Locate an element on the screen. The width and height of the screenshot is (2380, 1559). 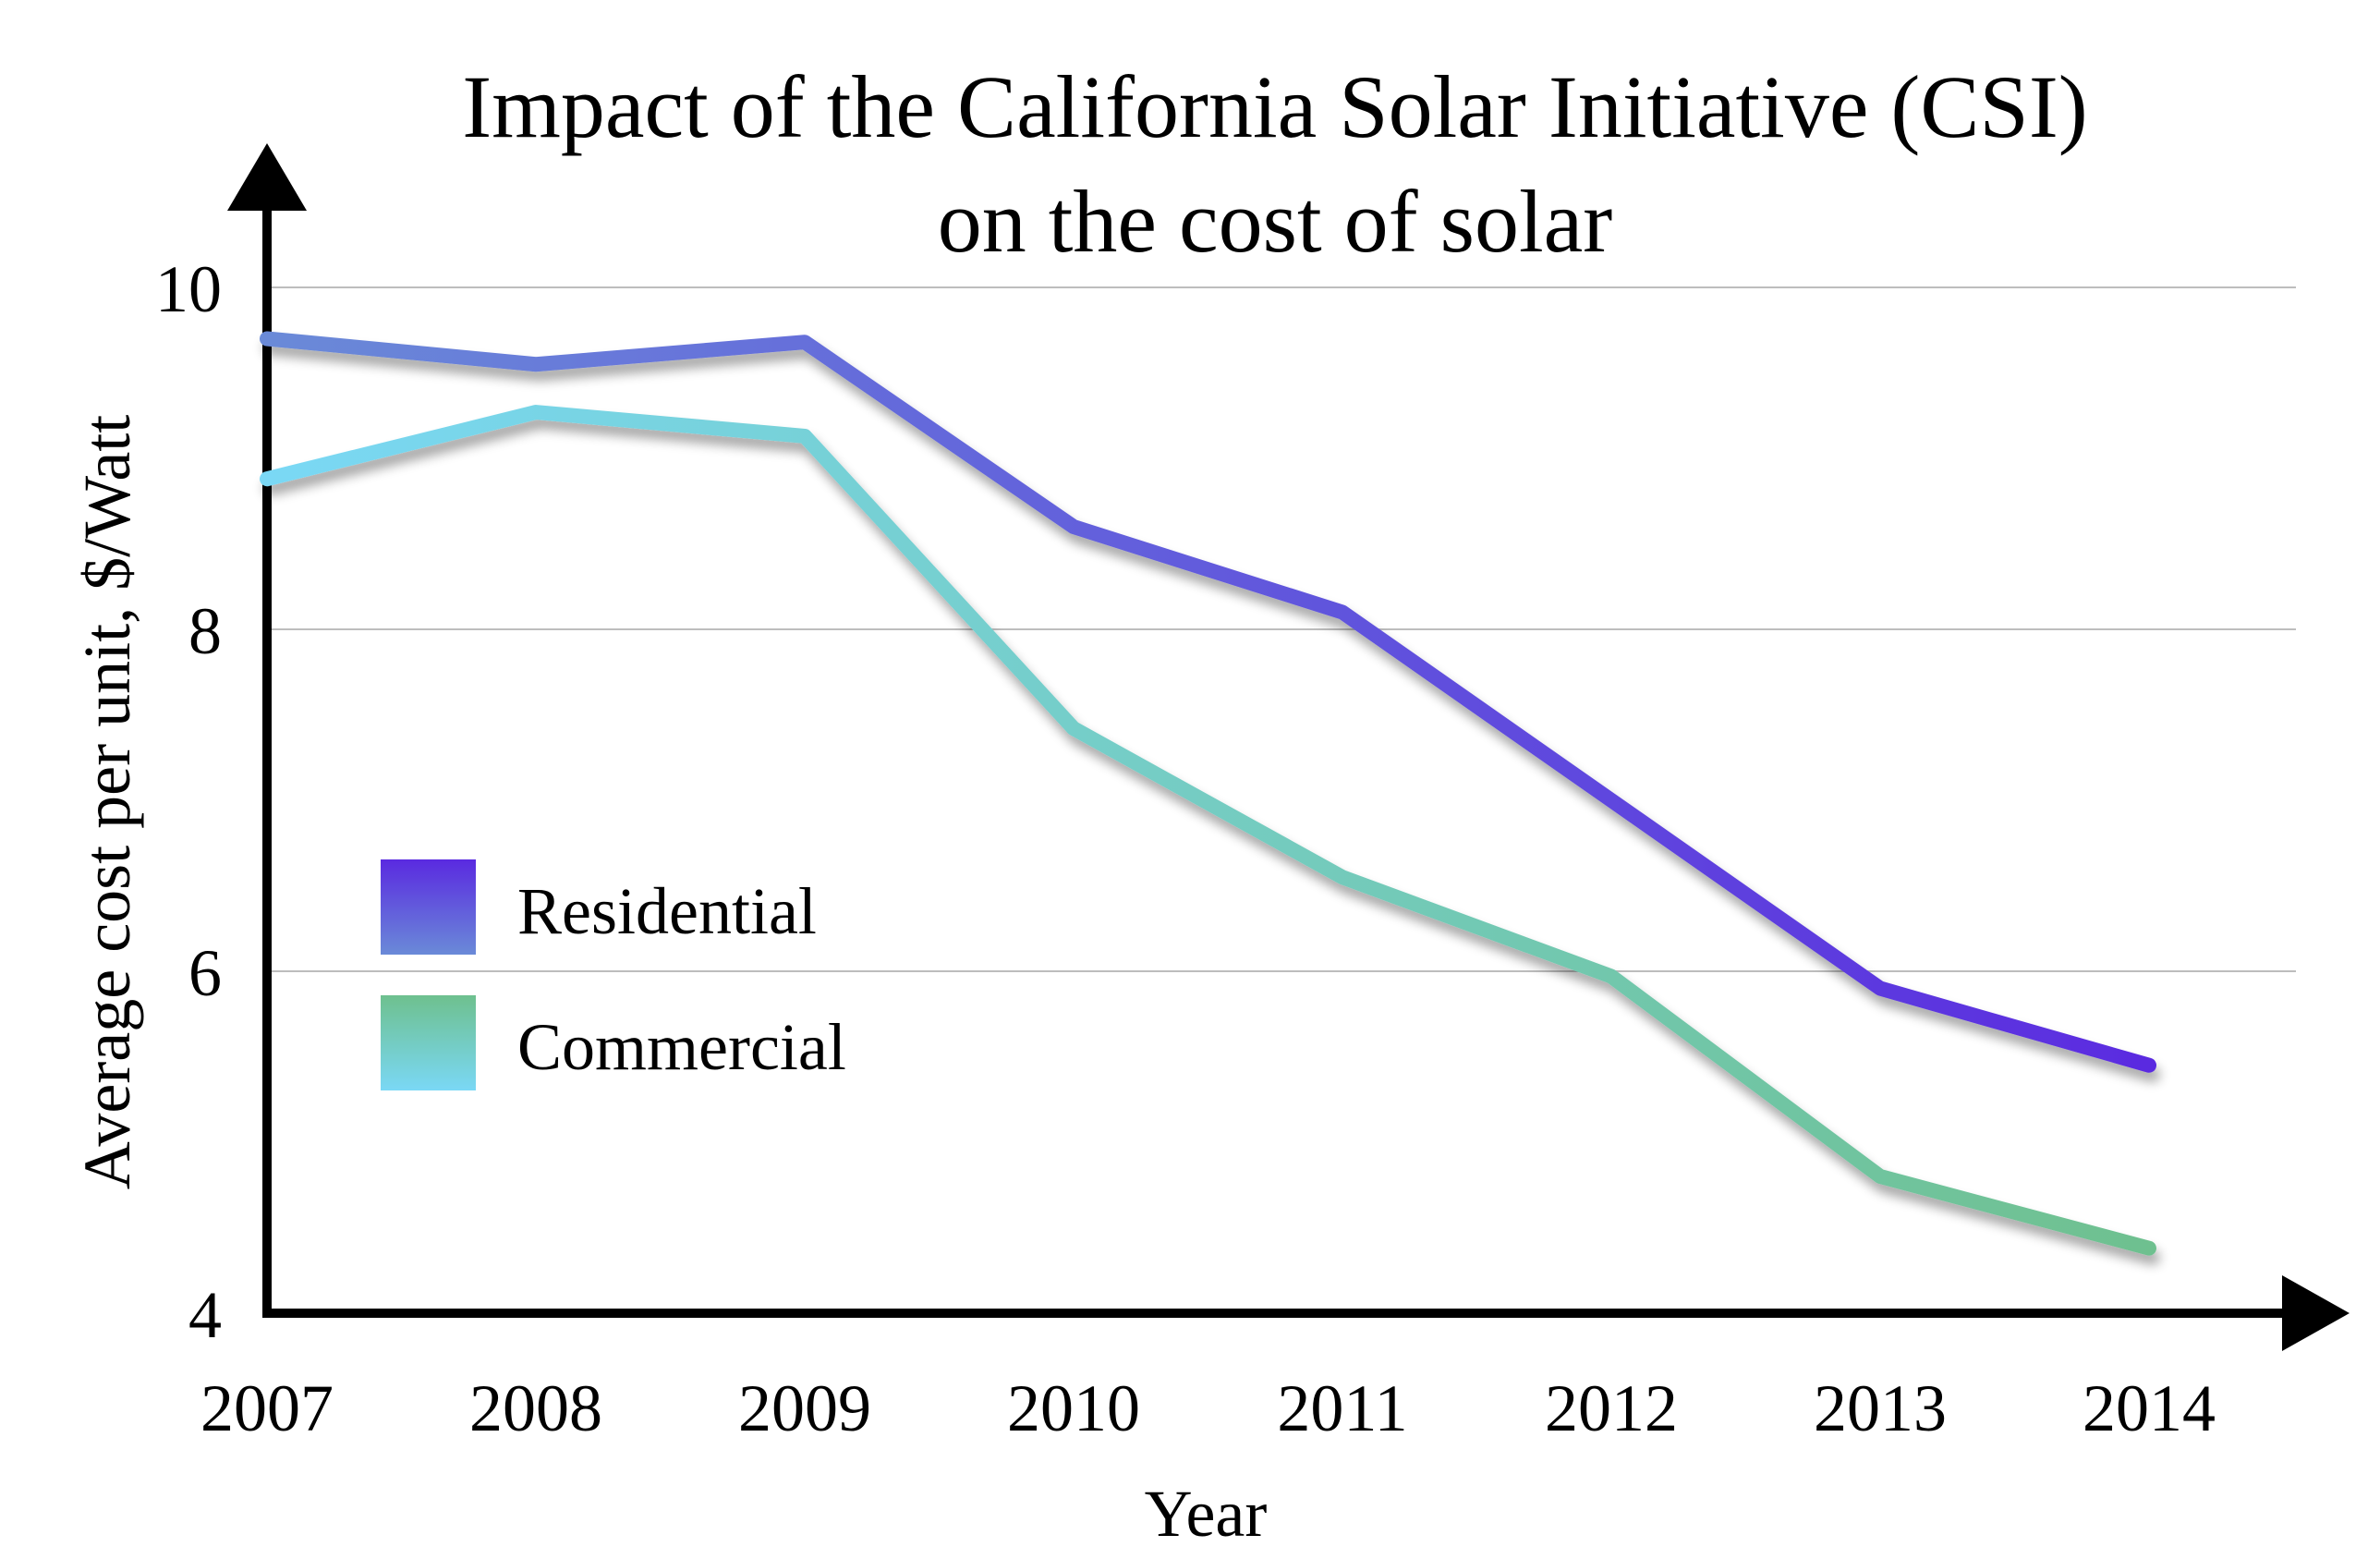
legend: Residential Commercial is located at coordinates (613, 974).